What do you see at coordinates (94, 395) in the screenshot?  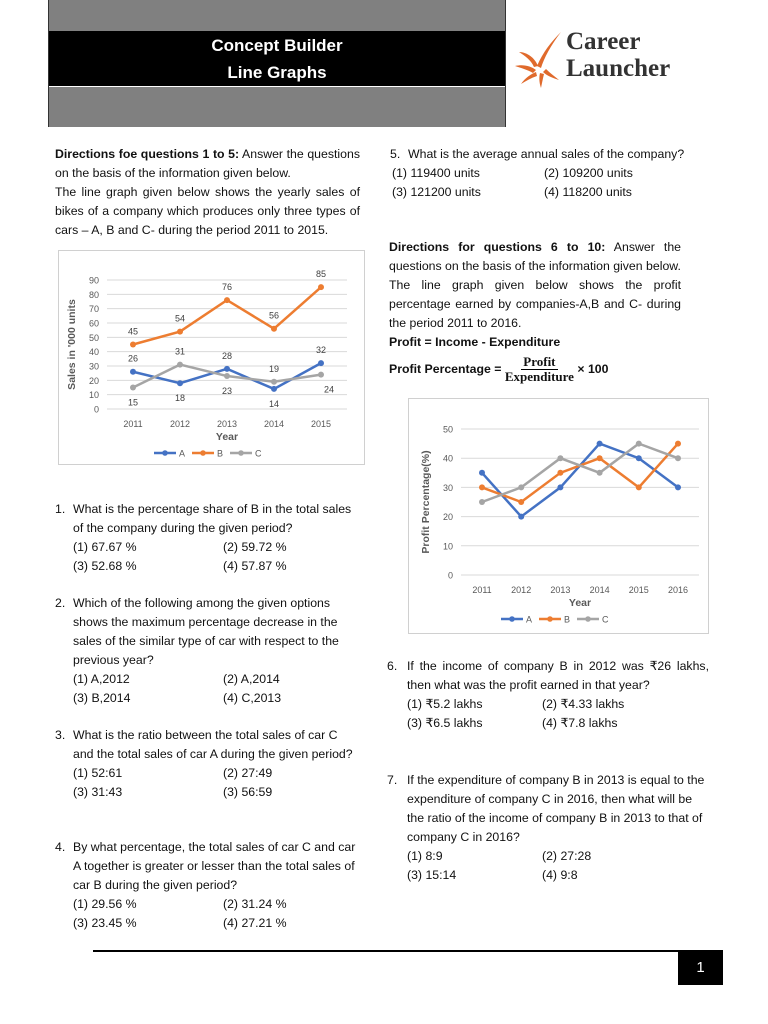 I see `y-tick-label: 10` at bounding box center [94, 395].